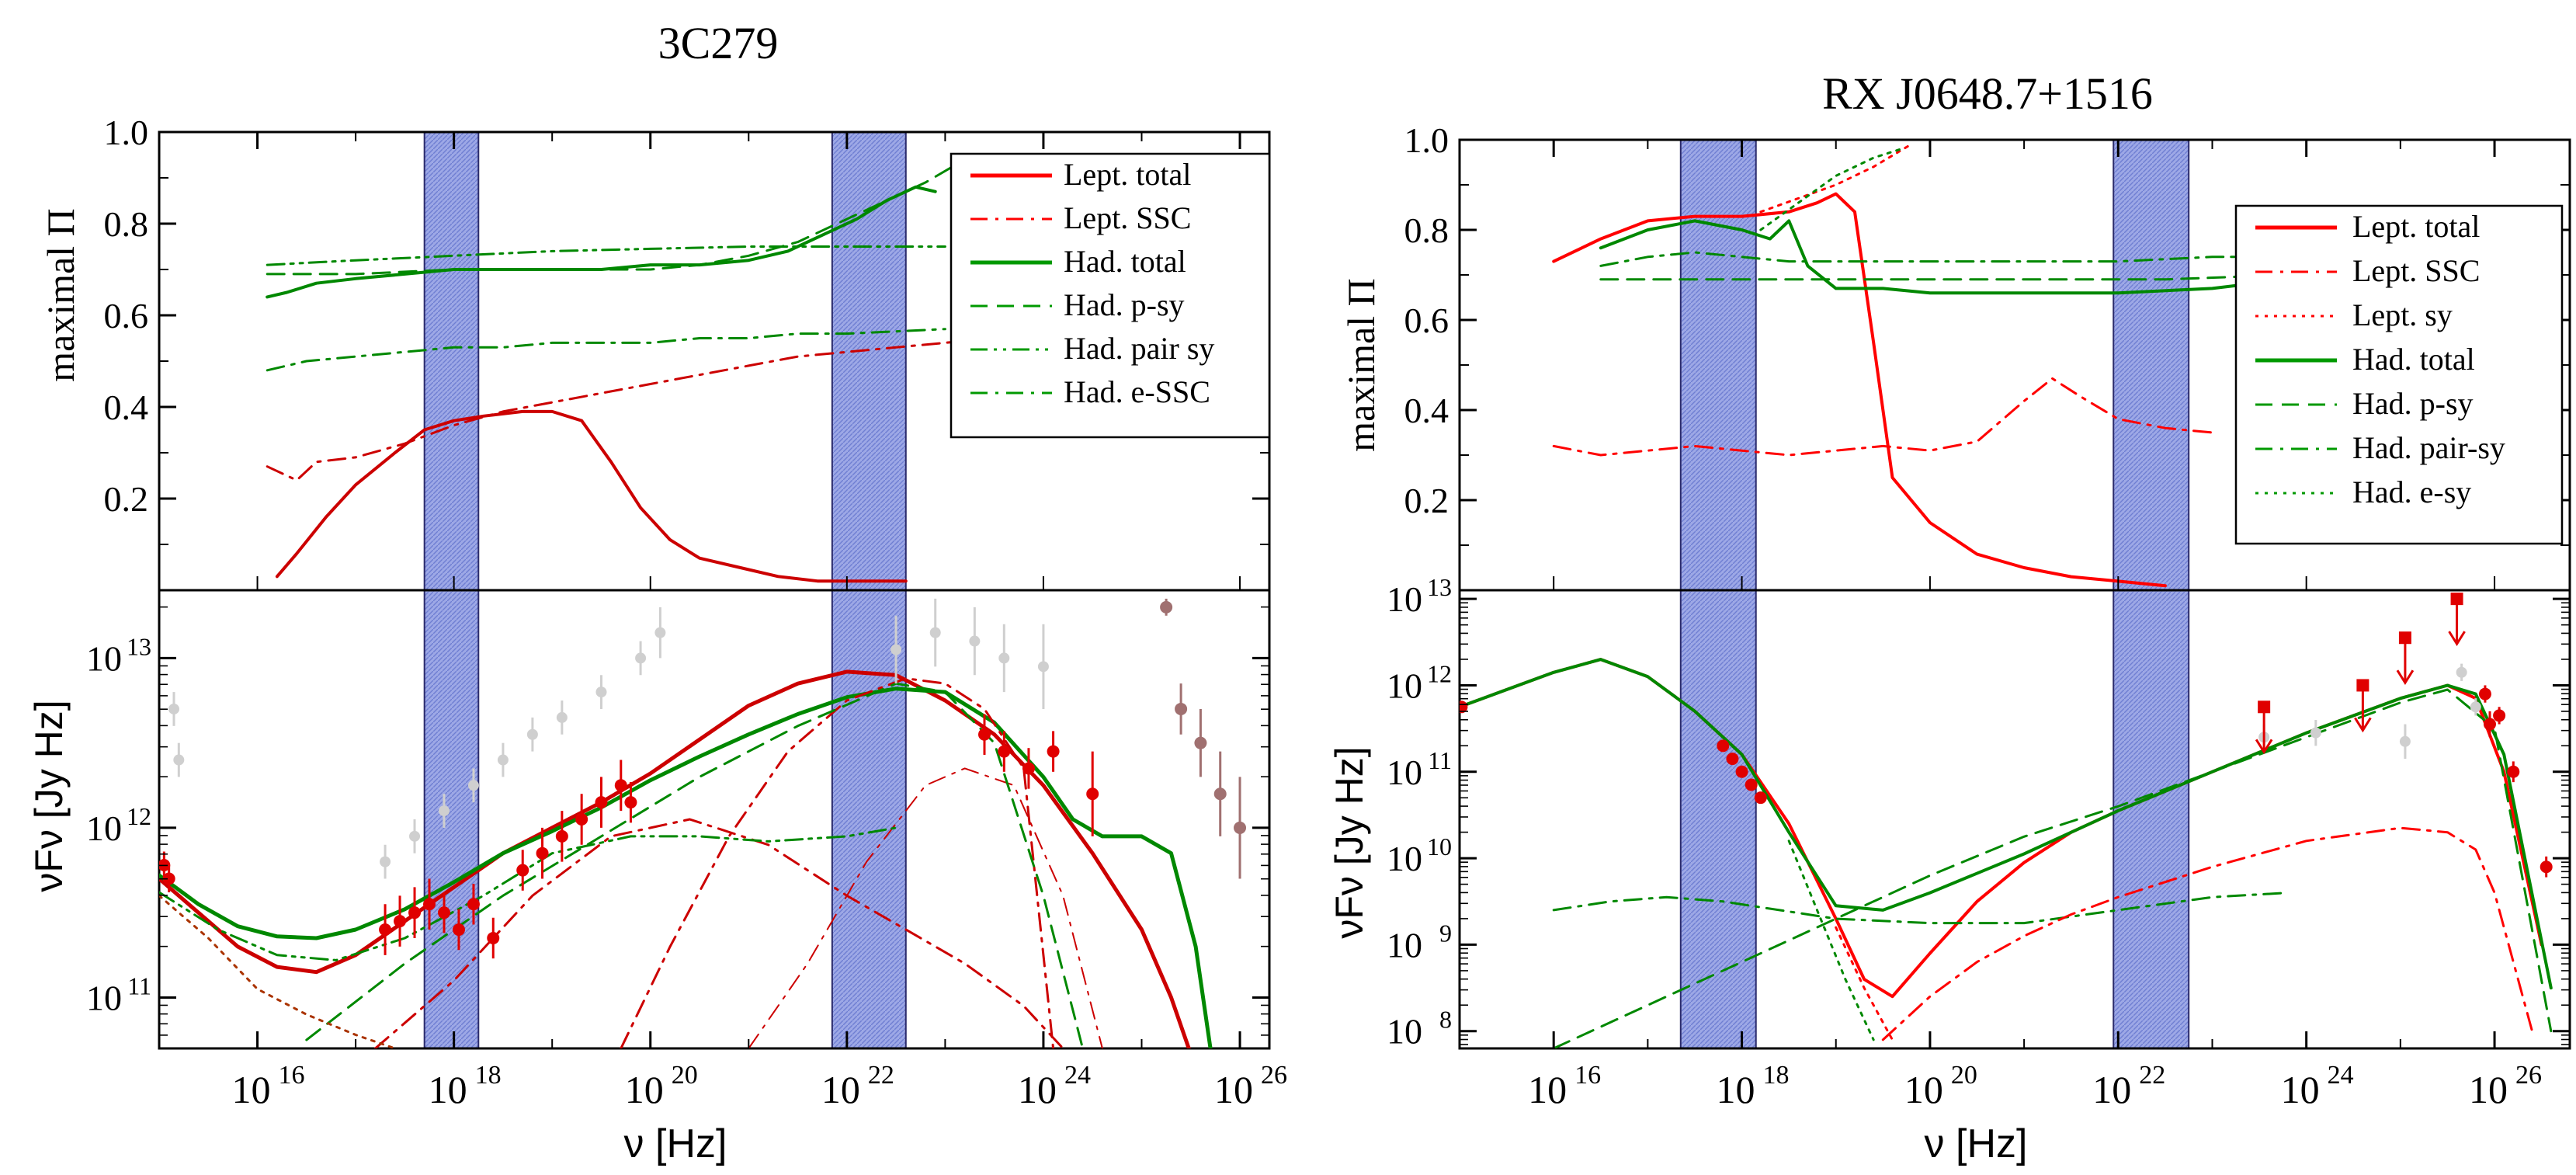  I want to click on x-tick-exponent: 18, so click(1776, 1076).